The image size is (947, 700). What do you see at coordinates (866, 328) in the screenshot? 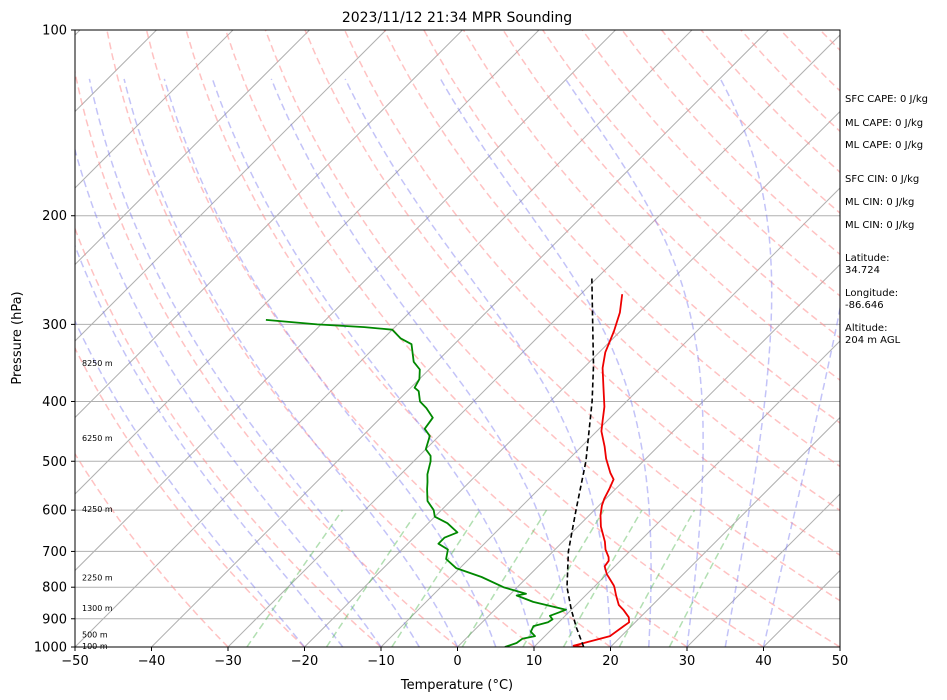
I see `stats-annotation: Altitude:` at bounding box center [866, 328].